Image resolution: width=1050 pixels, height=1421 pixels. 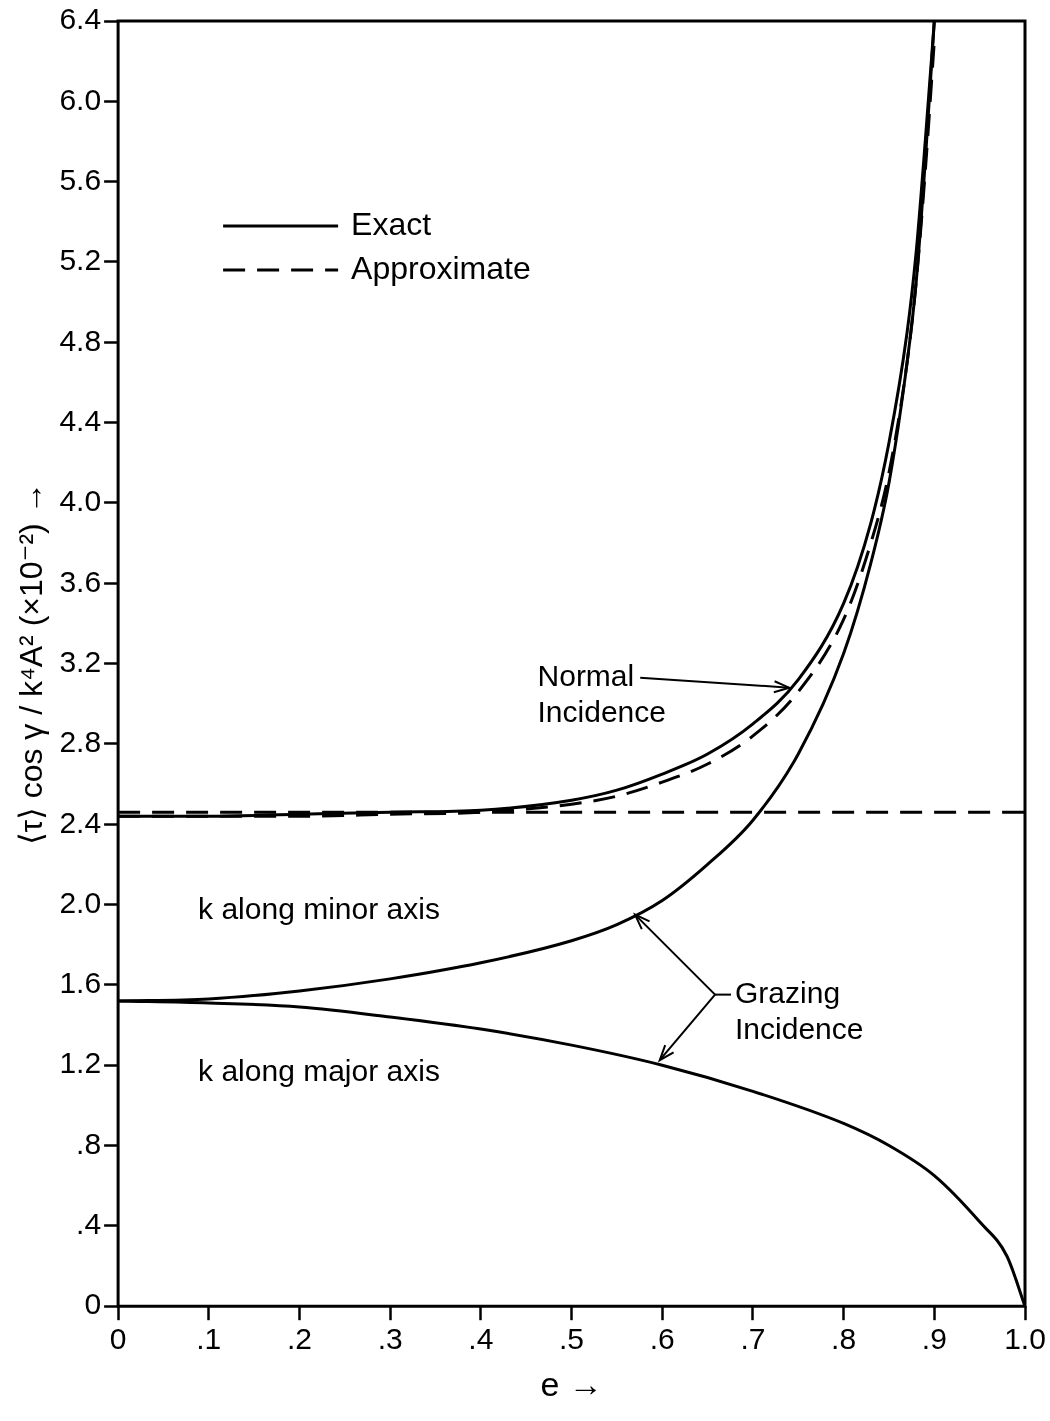 I want to click on legend-label: Approximate, so click(x=441, y=267).